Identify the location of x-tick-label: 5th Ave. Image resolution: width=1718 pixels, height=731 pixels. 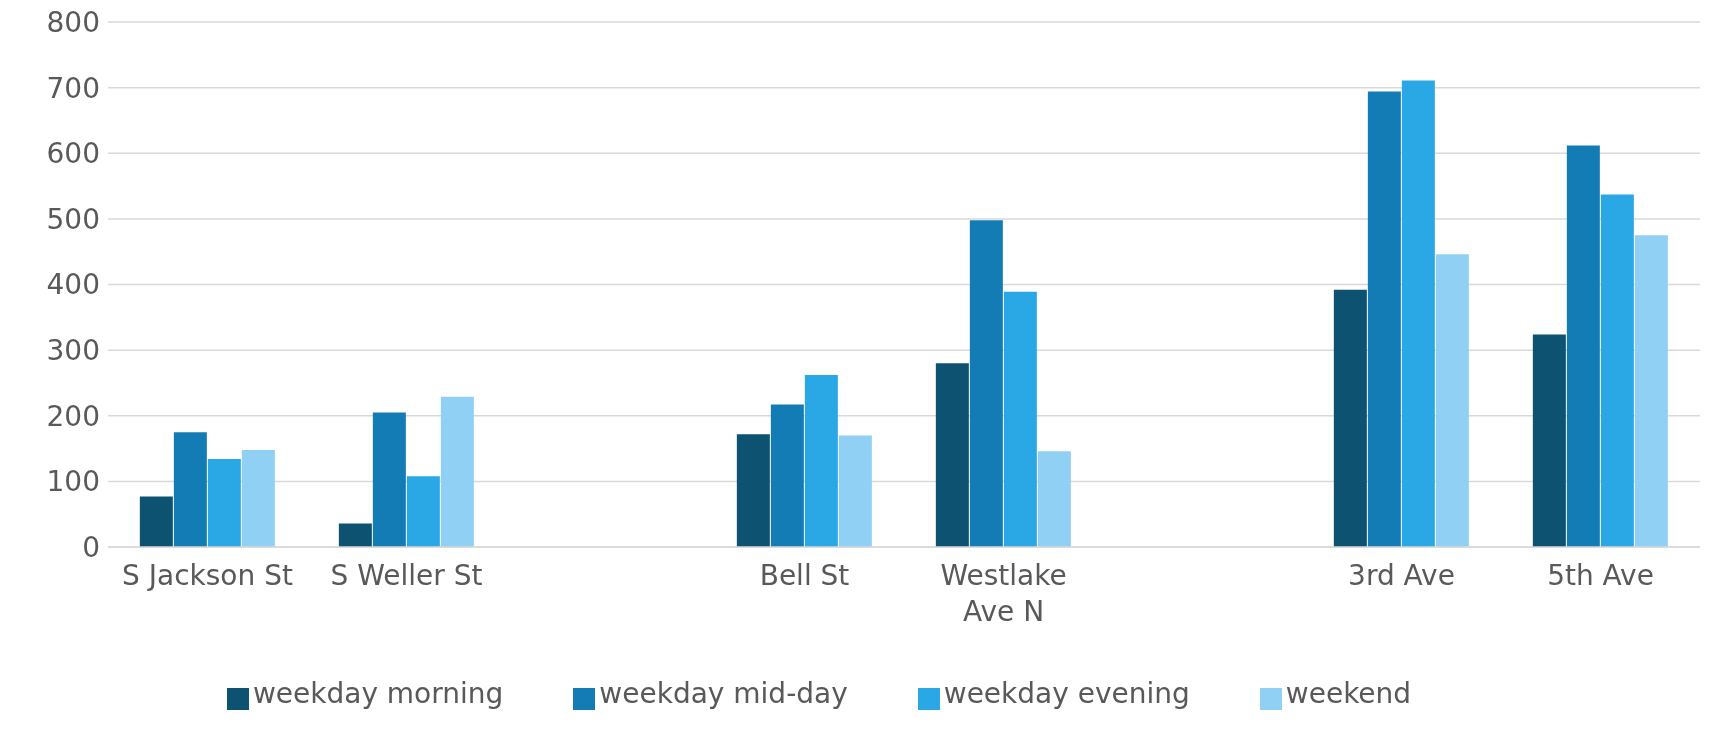
(1600, 575).